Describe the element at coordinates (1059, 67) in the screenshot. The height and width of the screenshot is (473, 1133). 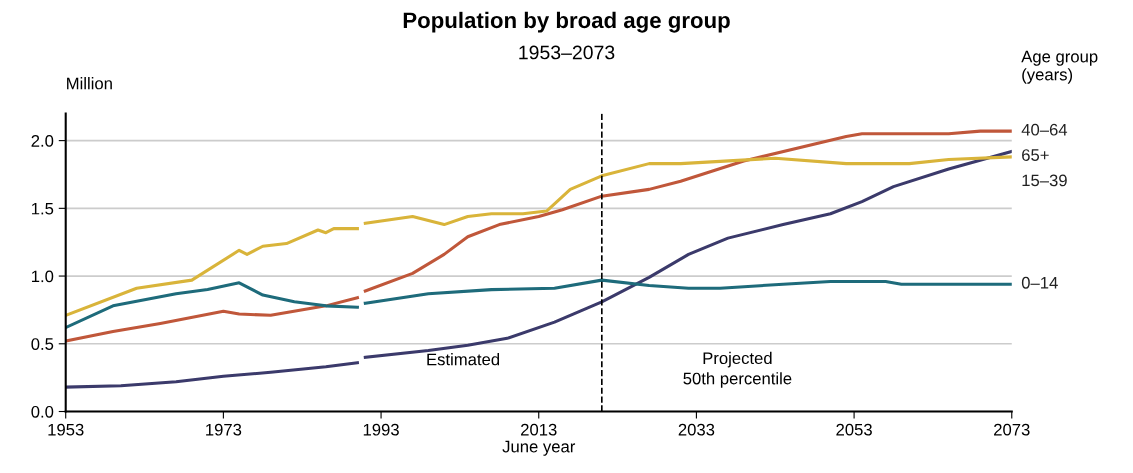
I see `legend-title: Age group (years)` at that location.